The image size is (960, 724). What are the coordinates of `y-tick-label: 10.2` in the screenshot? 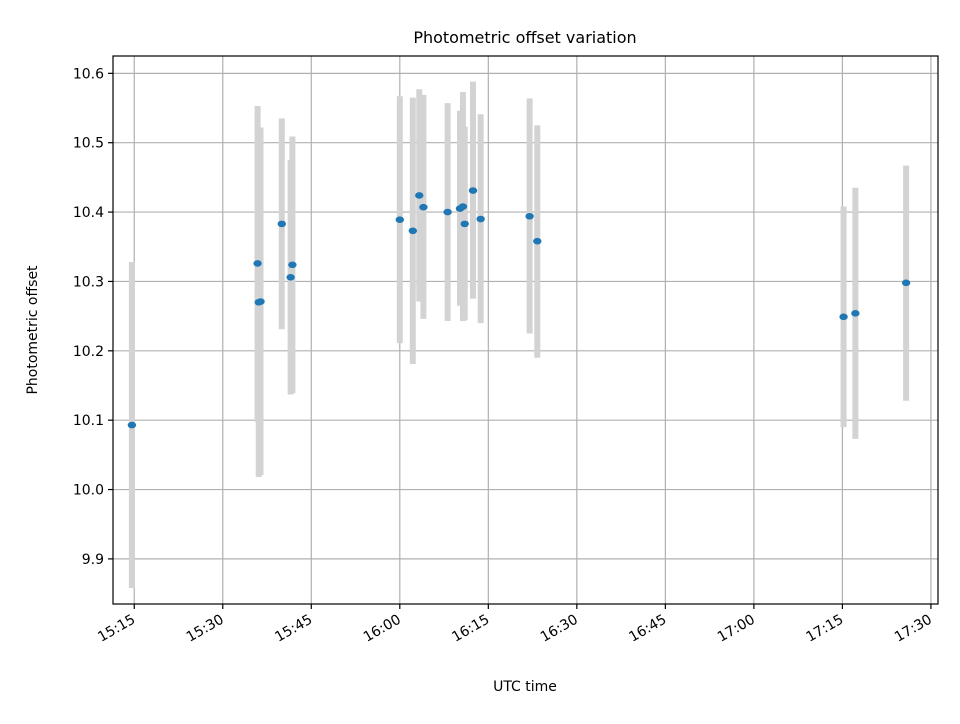 It's located at (88, 352).